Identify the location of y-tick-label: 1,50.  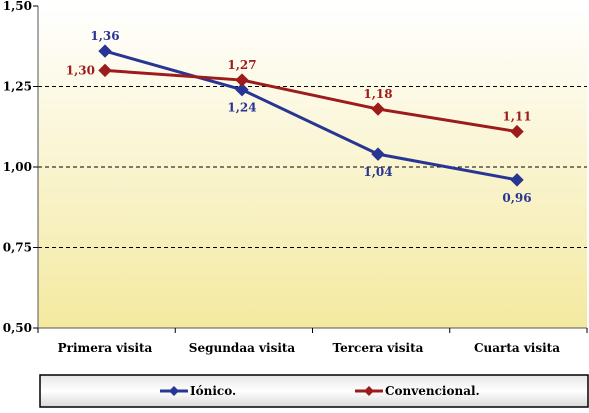
(17, 6).